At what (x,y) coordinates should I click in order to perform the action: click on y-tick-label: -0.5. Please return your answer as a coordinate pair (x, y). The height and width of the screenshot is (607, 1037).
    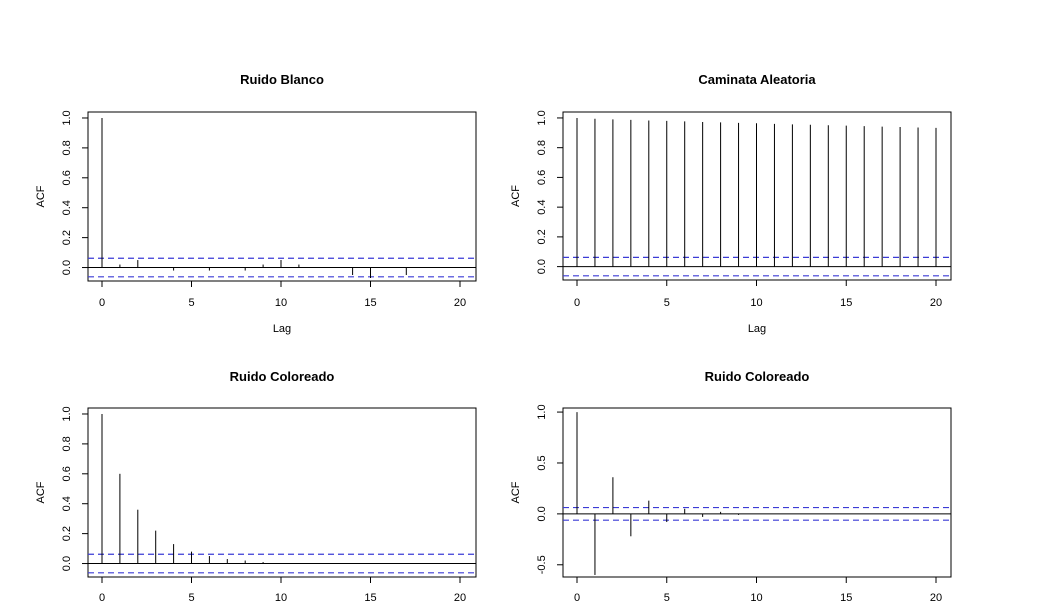
    Looking at the image, I should click on (542, 564).